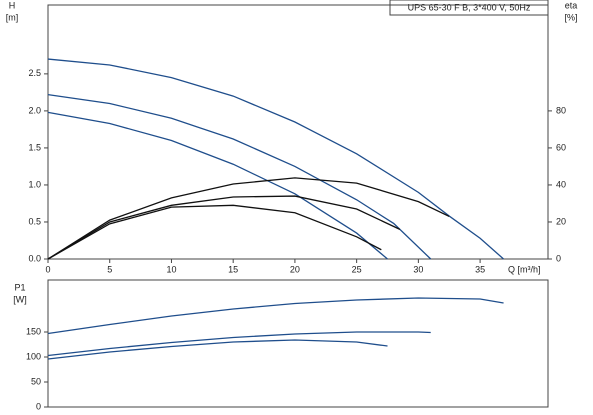  I want to click on y2-axis-label: eta, so click(571, 5).